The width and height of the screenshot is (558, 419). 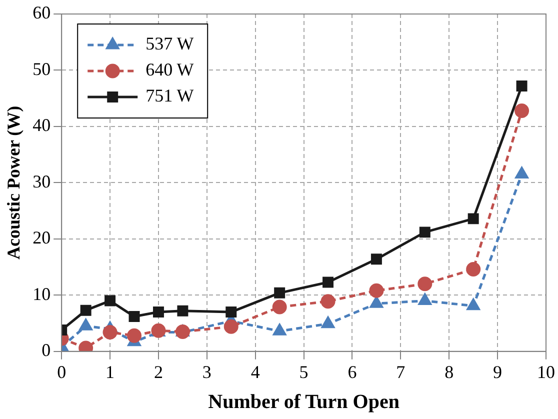 What do you see at coordinates (41, 181) in the screenshot?
I see `y-tick-label: 30` at bounding box center [41, 181].